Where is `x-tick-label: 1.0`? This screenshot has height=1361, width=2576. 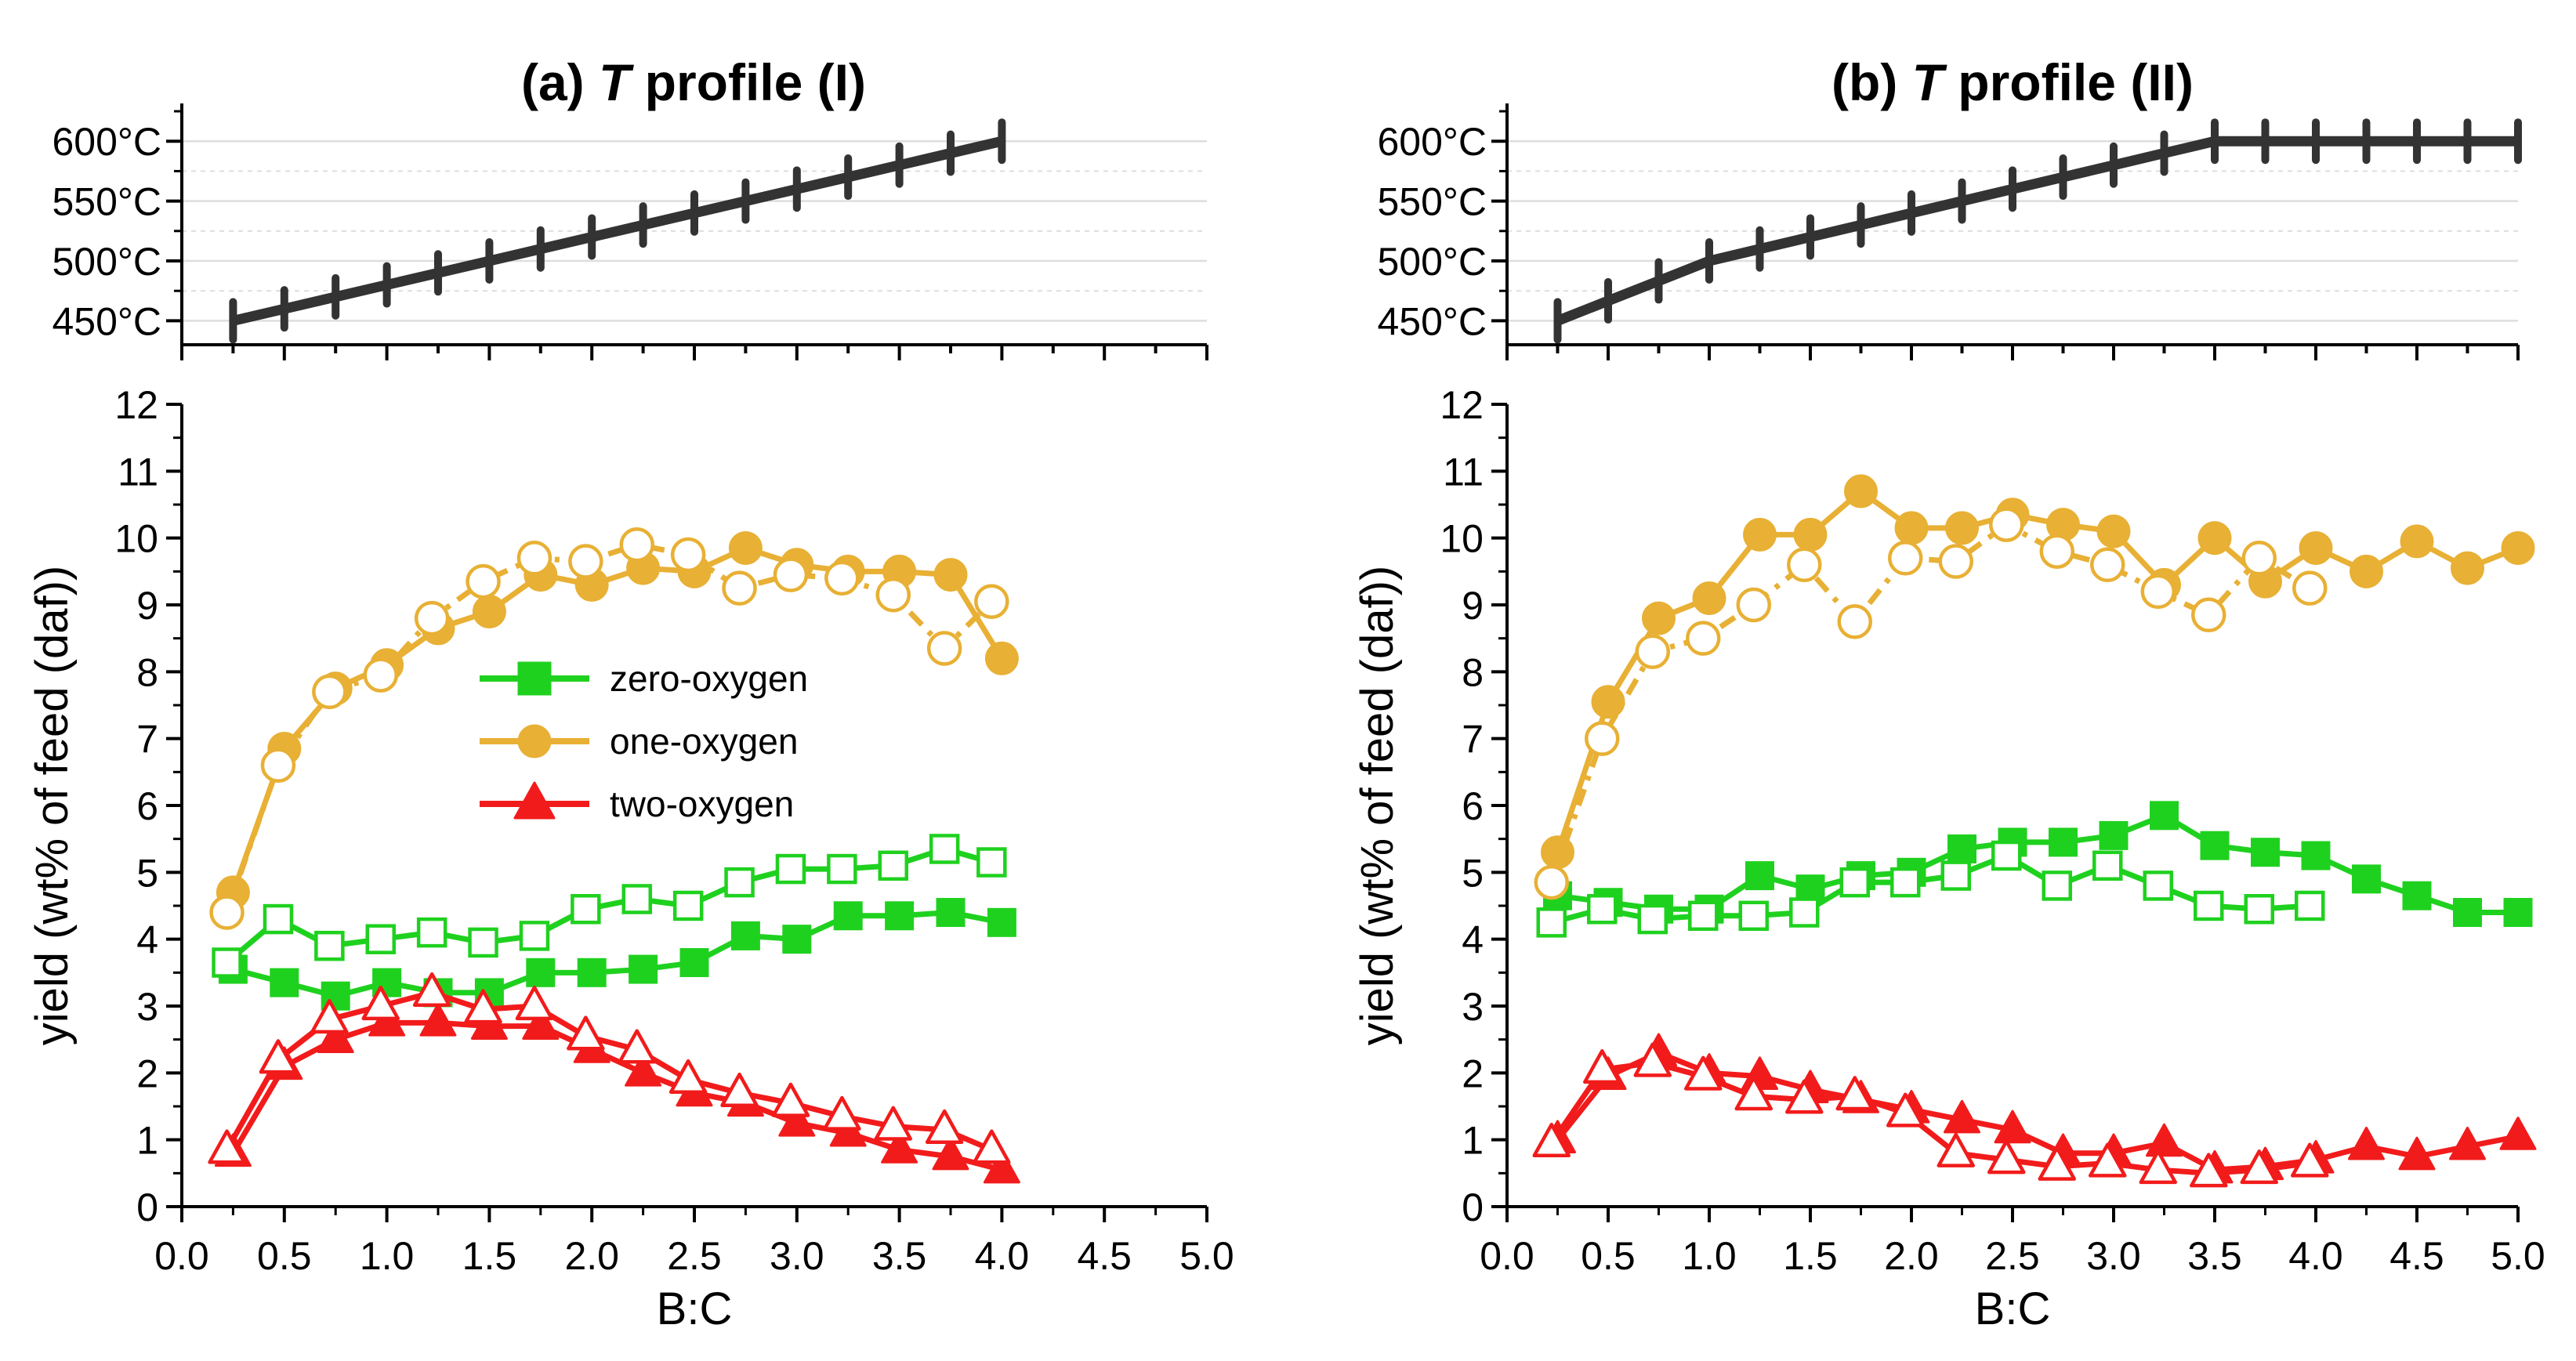
x-tick-label: 1.0 is located at coordinates (387, 1256).